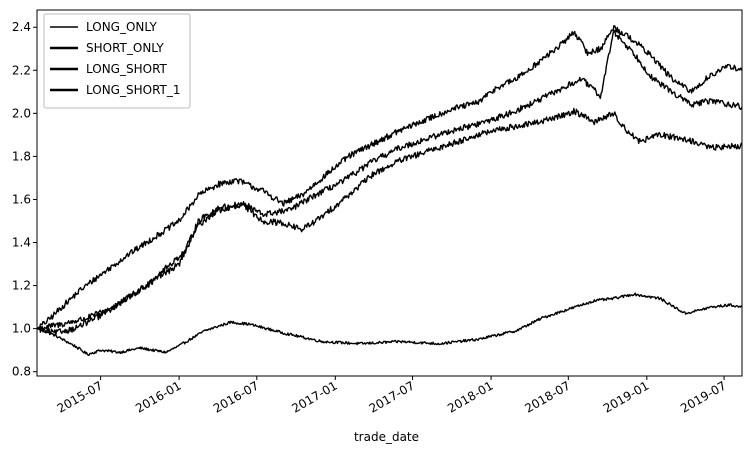 Image resolution: width=750 pixels, height=449 pixels. Describe the element at coordinates (236, 396) in the screenshot. I see `x-tick-label: 2016-07` at that location.